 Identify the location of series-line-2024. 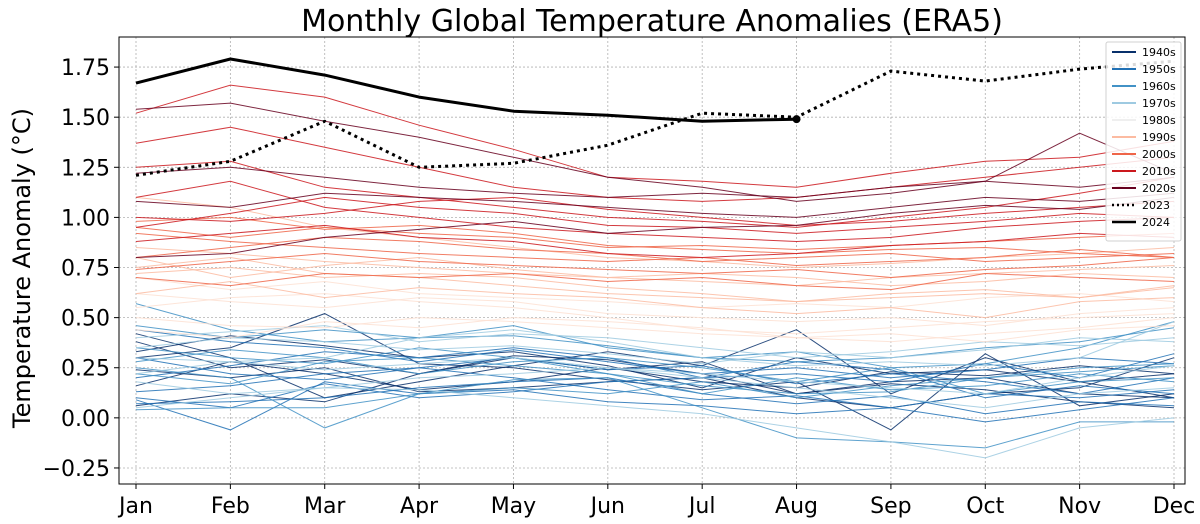
(466, 90).